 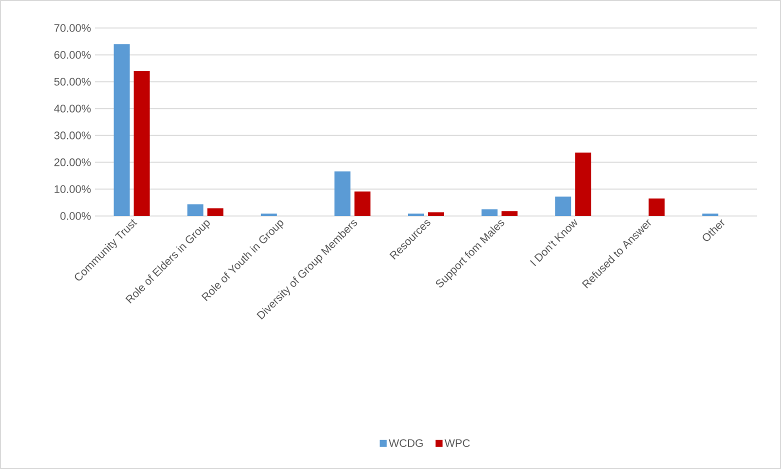 I want to click on y-tick-label: 50.00%, so click(x=72, y=82).